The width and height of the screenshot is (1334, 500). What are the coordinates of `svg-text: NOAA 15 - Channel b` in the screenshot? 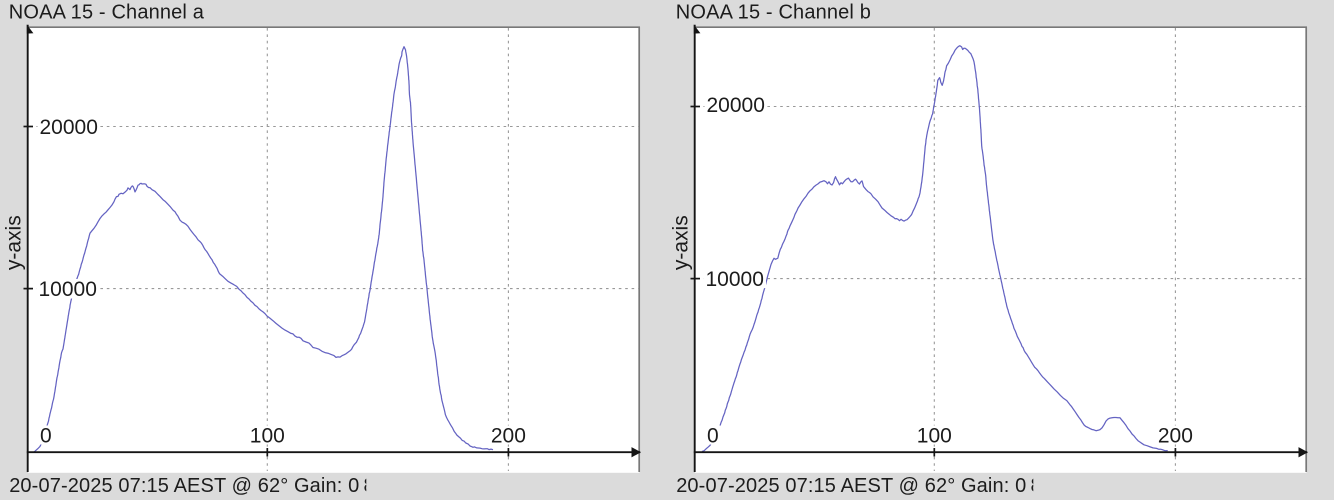 It's located at (773, 13).